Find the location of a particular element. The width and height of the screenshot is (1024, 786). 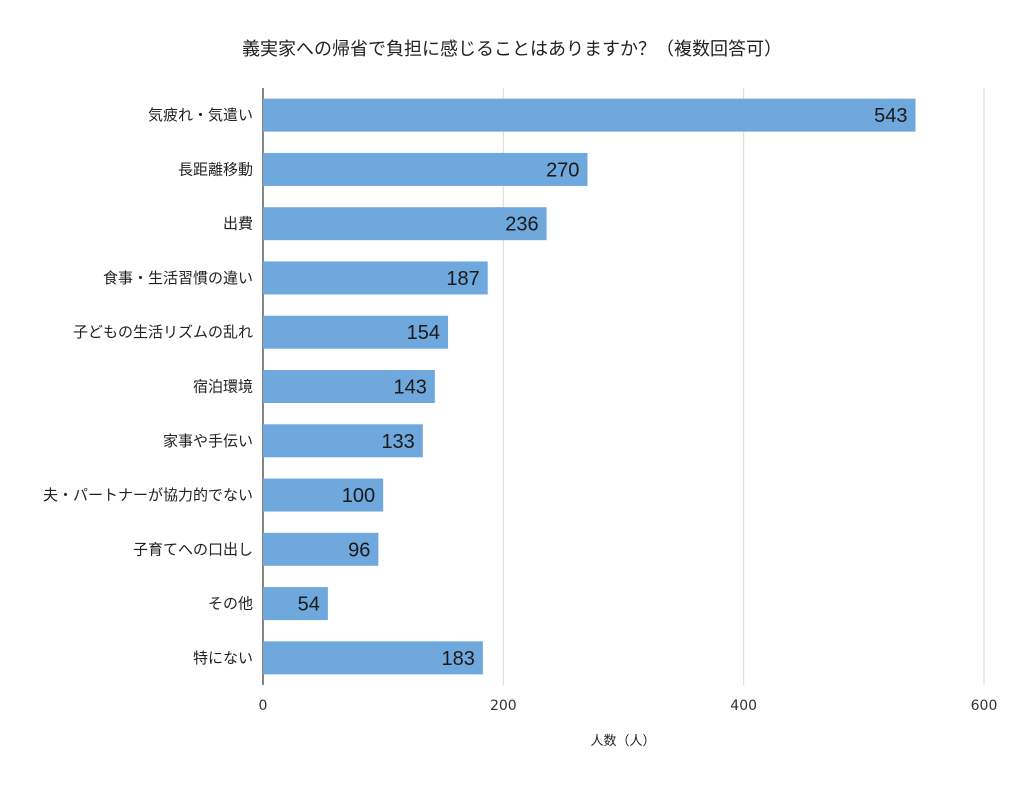

category-label: 夫・パートナーが協力的でない is located at coordinates (148, 495).